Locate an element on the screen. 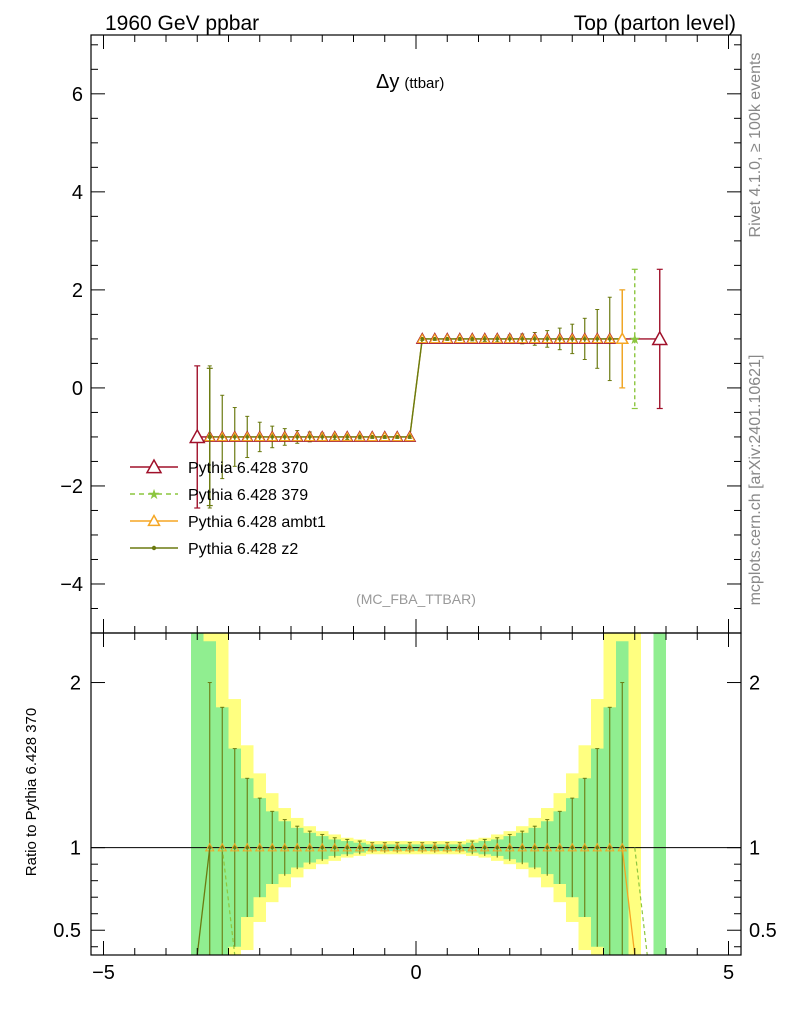 The image size is (786, 1024). legend-label: Pythia 6.428 379 is located at coordinates (248, 495).